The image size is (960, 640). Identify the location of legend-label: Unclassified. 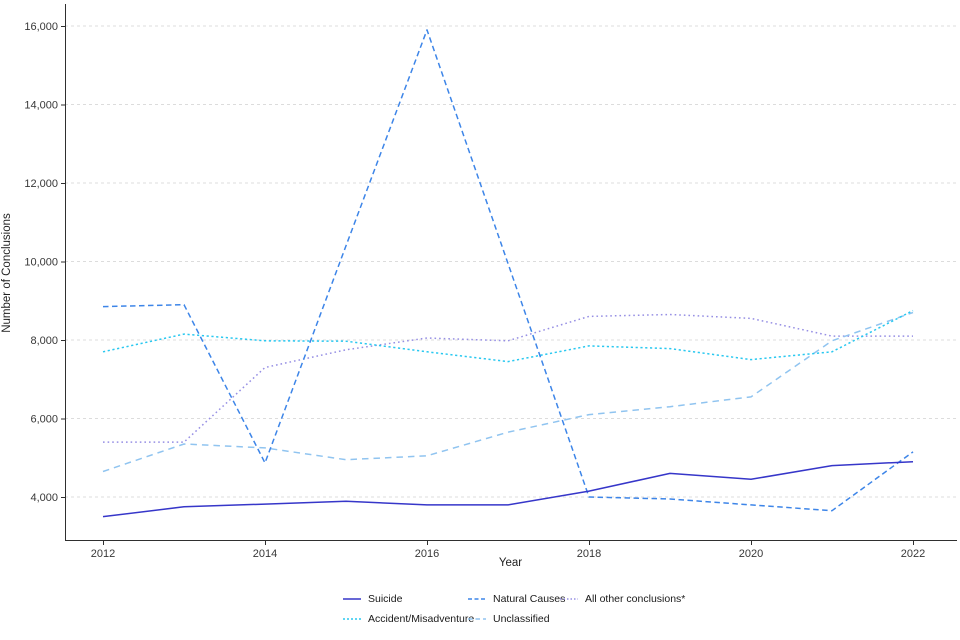
(521, 619).